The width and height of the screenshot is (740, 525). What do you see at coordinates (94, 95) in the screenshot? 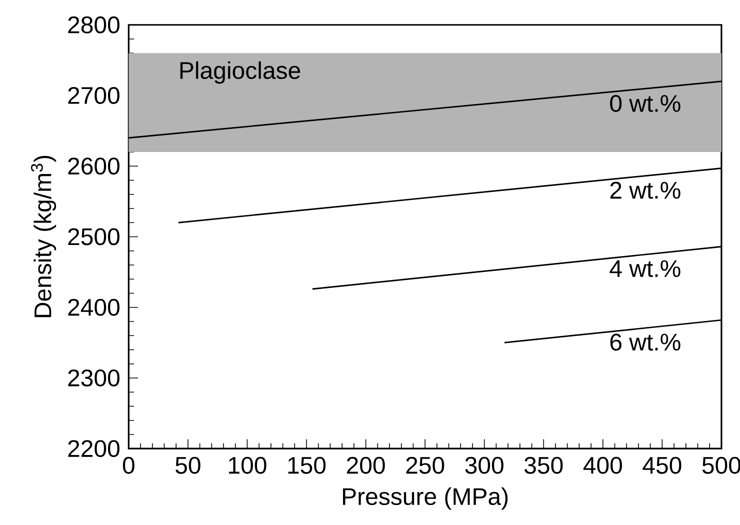
I see `y-tick-label: 2700` at bounding box center [94, 95].